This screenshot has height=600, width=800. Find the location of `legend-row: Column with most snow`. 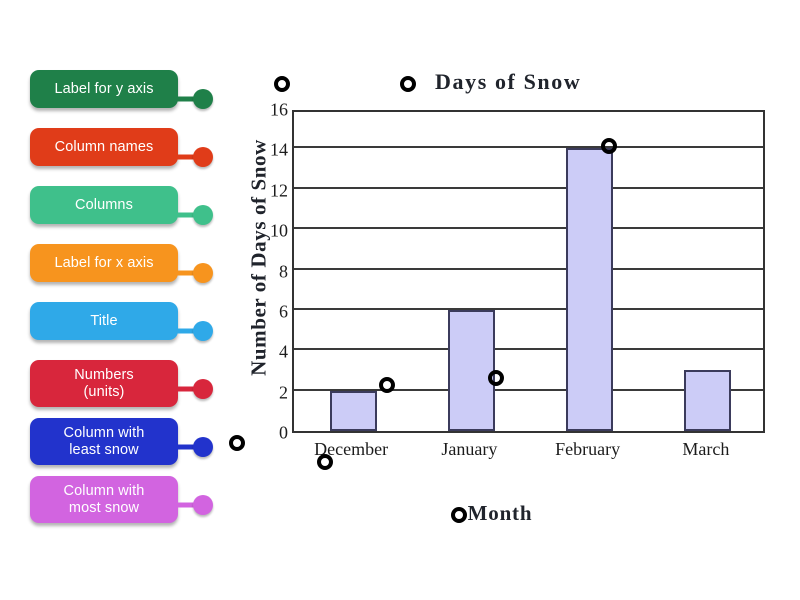

legend-row: Column with most snow is located at coordinates (135, 505).